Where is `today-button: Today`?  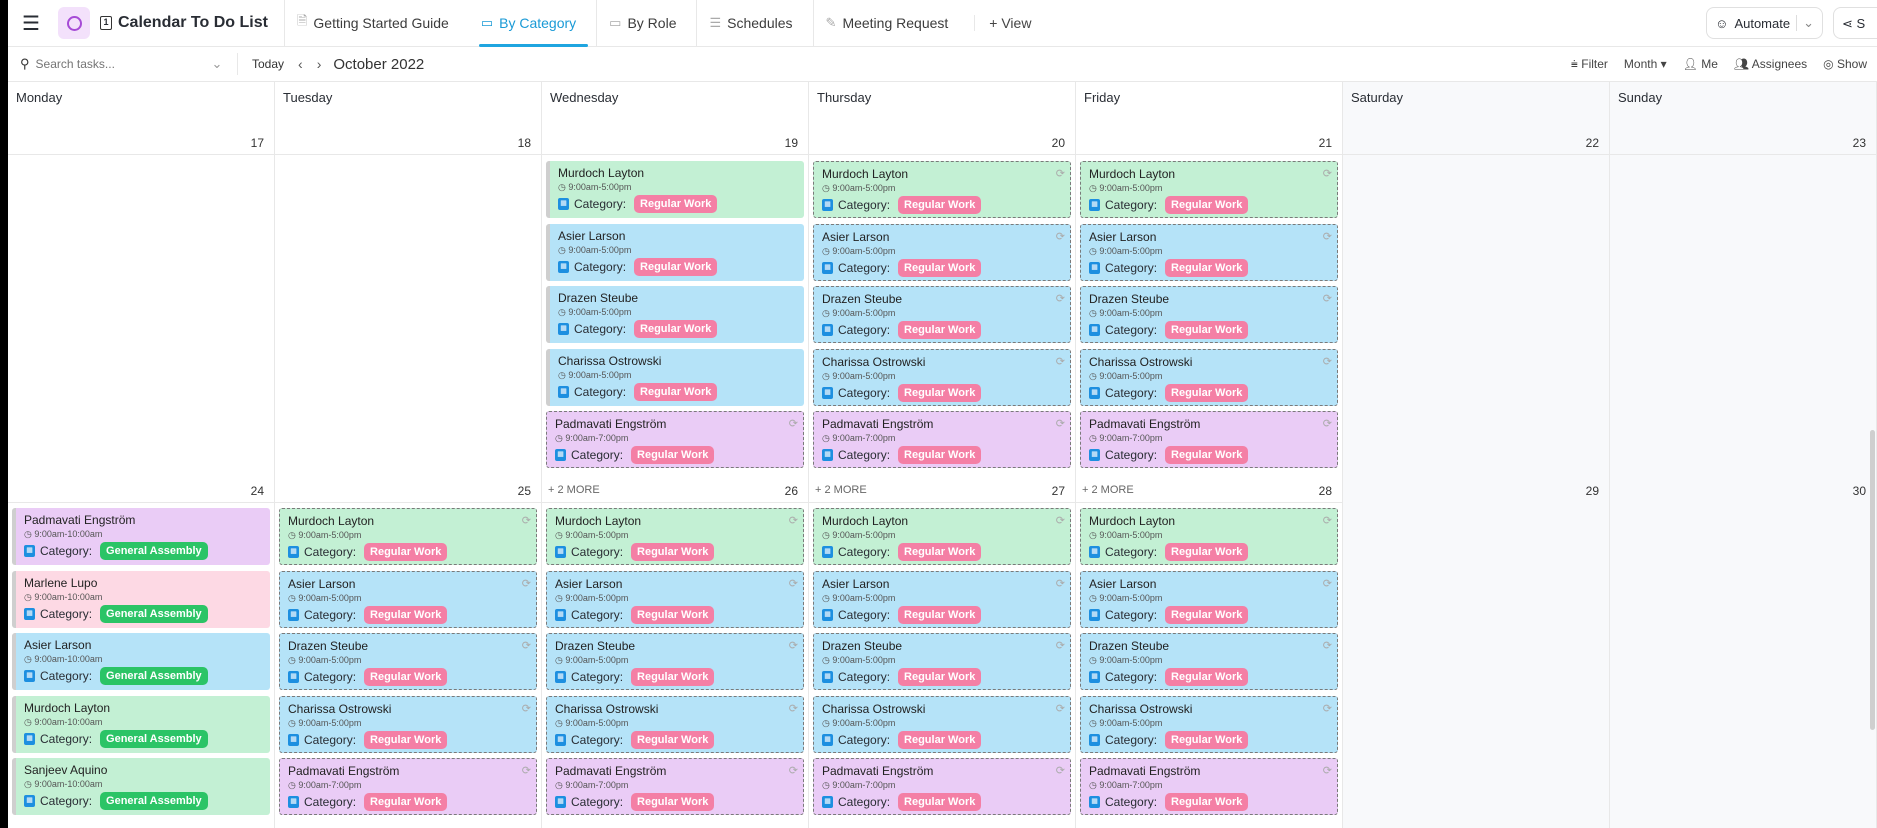 today-button: Today is located at coordinates (268, 64).